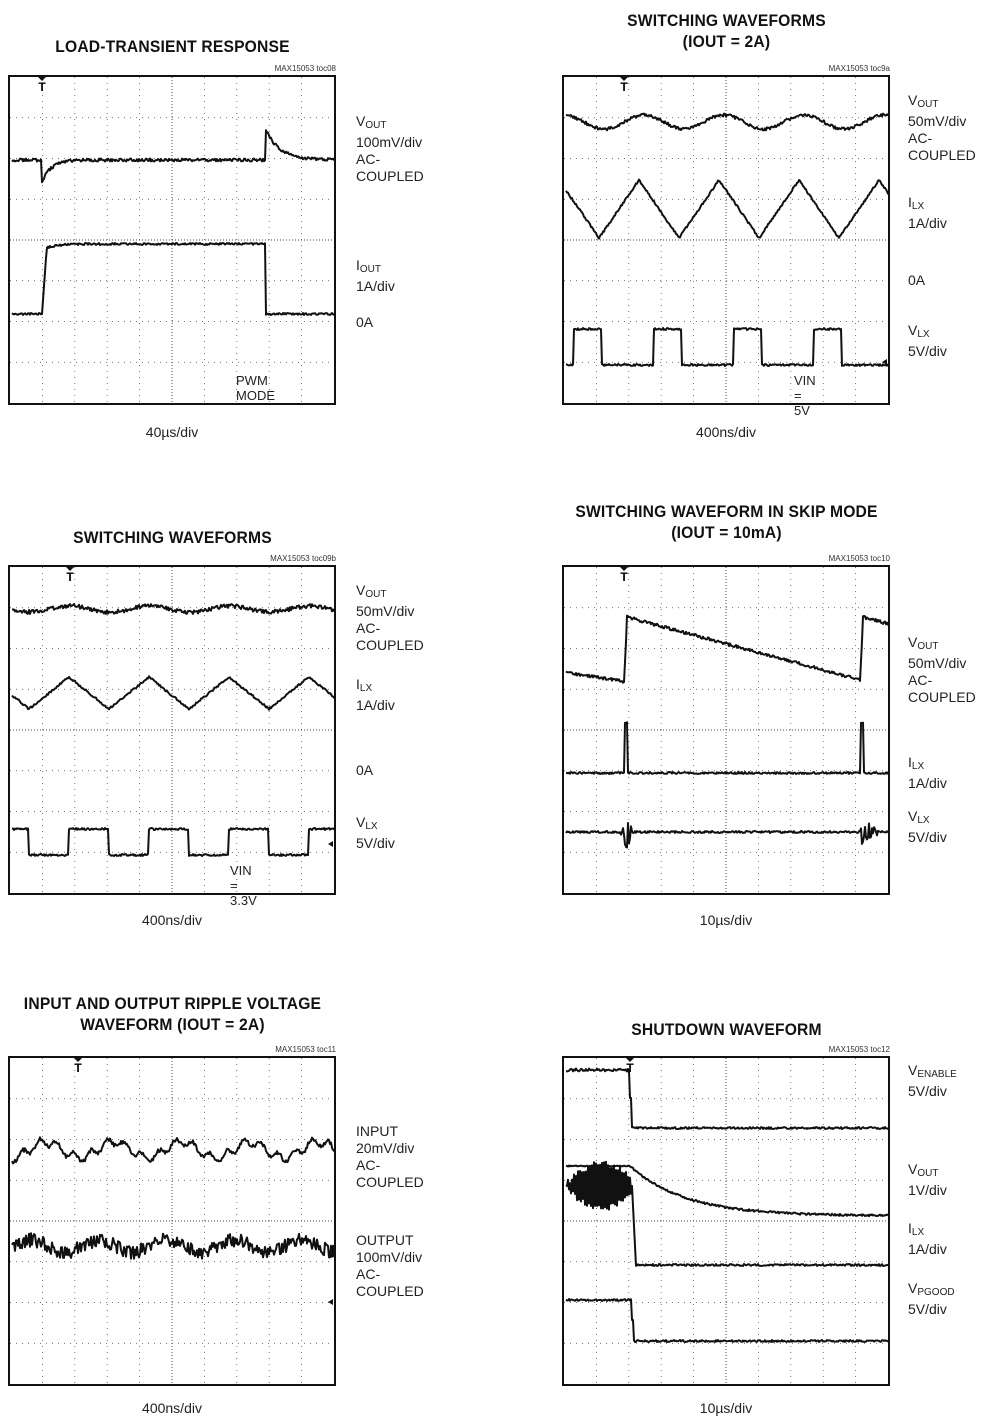 This screenshot has width=1003, height=1419. Describe the element at coordinates (830, 558) in the screenshot. I see `figure-id: MAX15053 toc10` at that location.